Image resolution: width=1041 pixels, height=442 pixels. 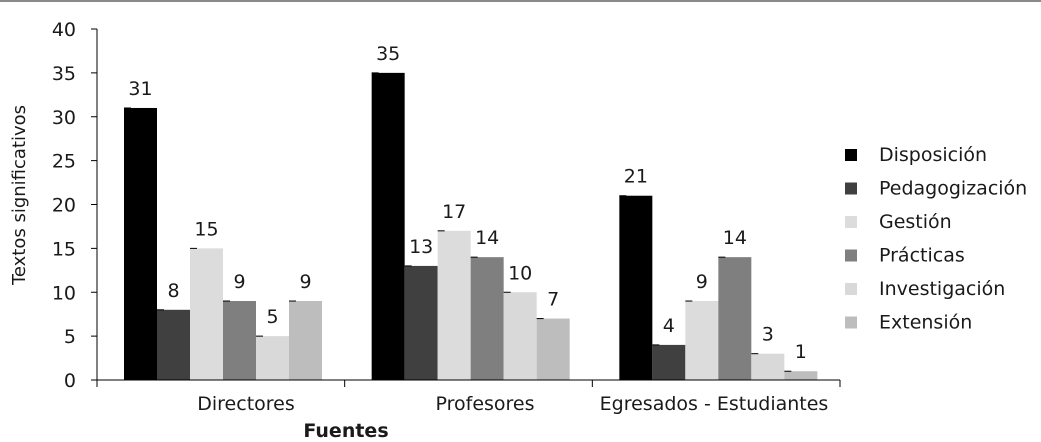 What do you see at coordinates (454, 305) in the screenshot?
I see `bar-profesores-gestion` at bounding box center [454, 305].